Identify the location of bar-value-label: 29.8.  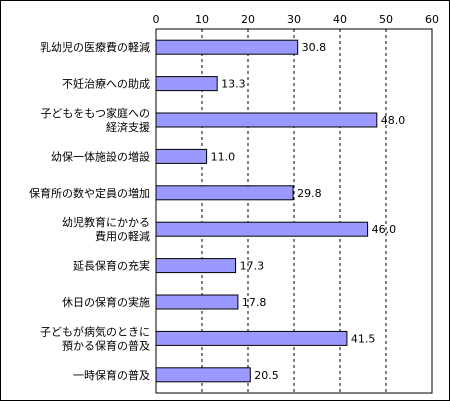
(309, 193).